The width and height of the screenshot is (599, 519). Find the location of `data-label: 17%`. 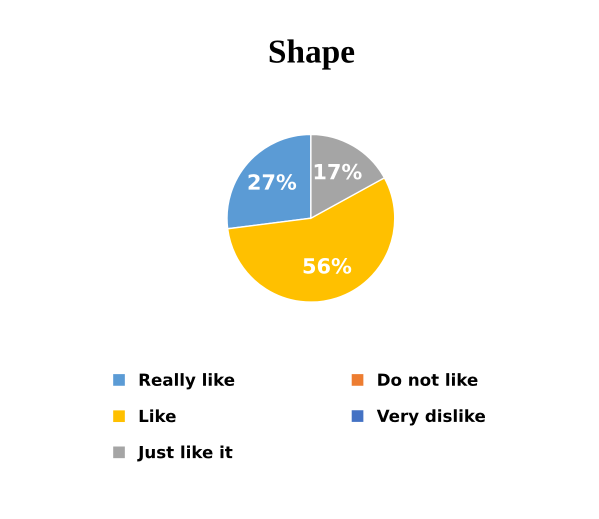

data-label: 17% is located at coordinates (338, 172).